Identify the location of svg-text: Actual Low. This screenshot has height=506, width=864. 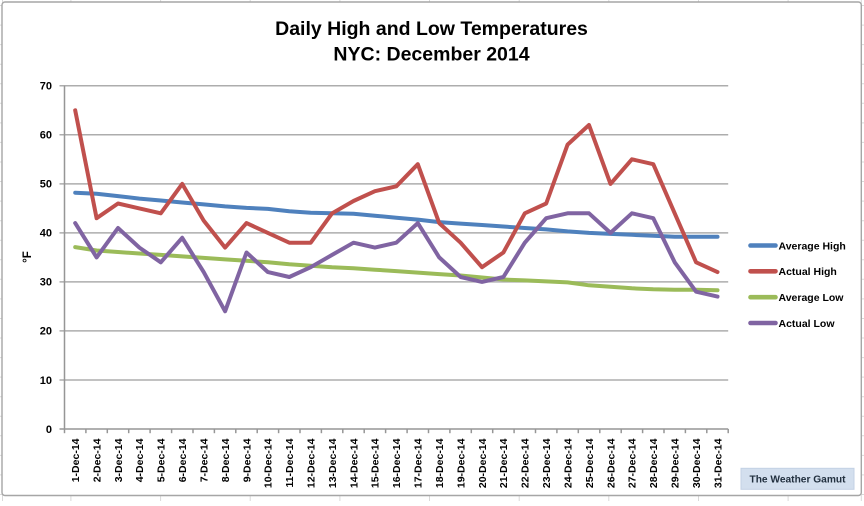
(807, 324).